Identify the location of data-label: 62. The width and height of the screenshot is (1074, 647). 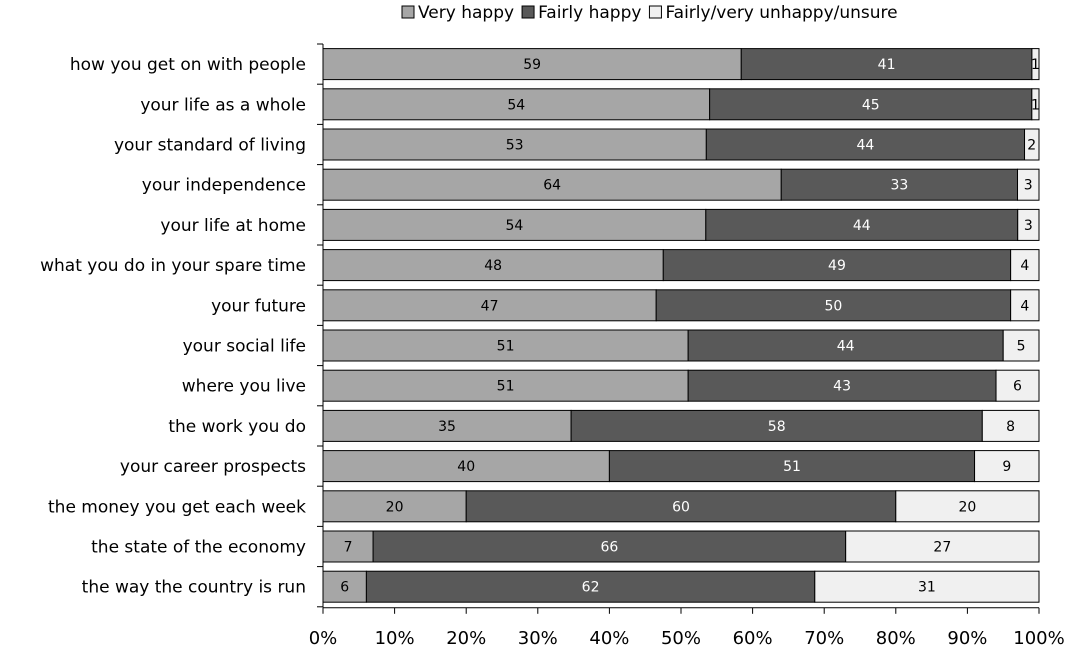
(591, 588).